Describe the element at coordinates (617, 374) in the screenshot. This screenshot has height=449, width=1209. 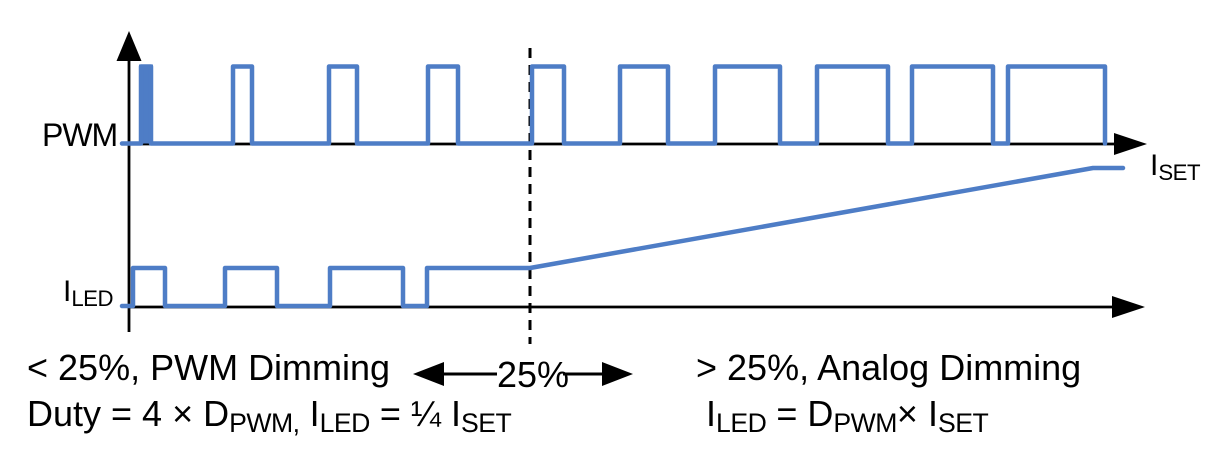
I see `range-arrow-right-head-icon` at that location.